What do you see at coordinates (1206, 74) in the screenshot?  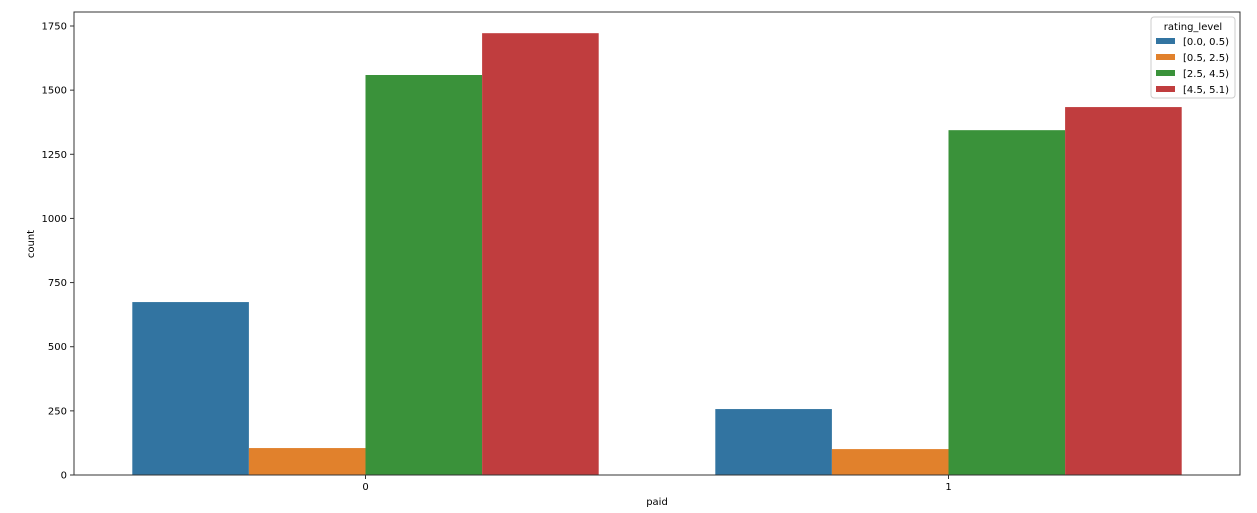 I see `legend-label: [2.5, 4.5)` at bounding box center [1206, 74].